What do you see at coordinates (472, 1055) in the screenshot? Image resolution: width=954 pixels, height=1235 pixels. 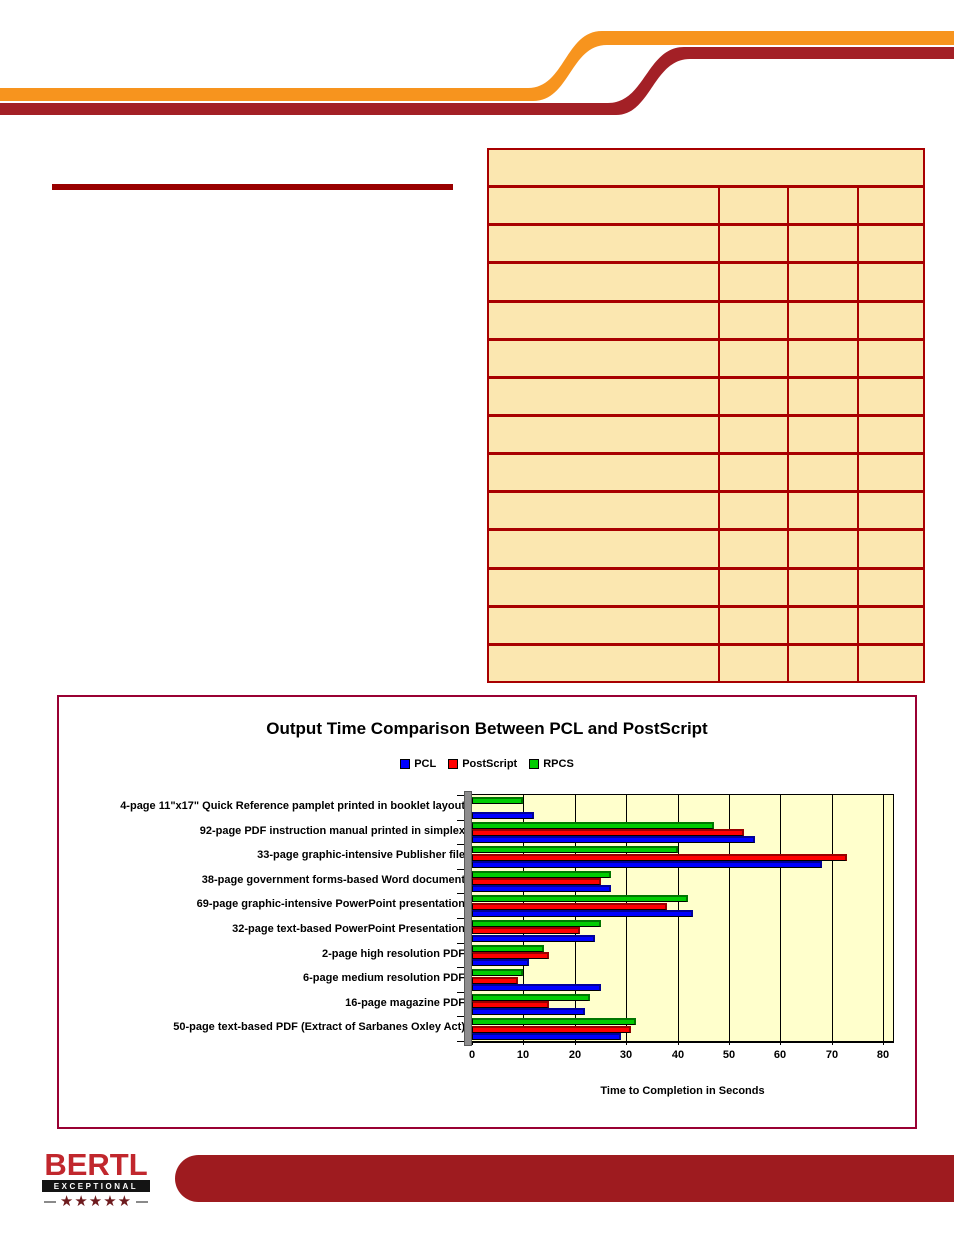 I see `x-axis-tick-label: 0` at bounding box center [472, 1055].